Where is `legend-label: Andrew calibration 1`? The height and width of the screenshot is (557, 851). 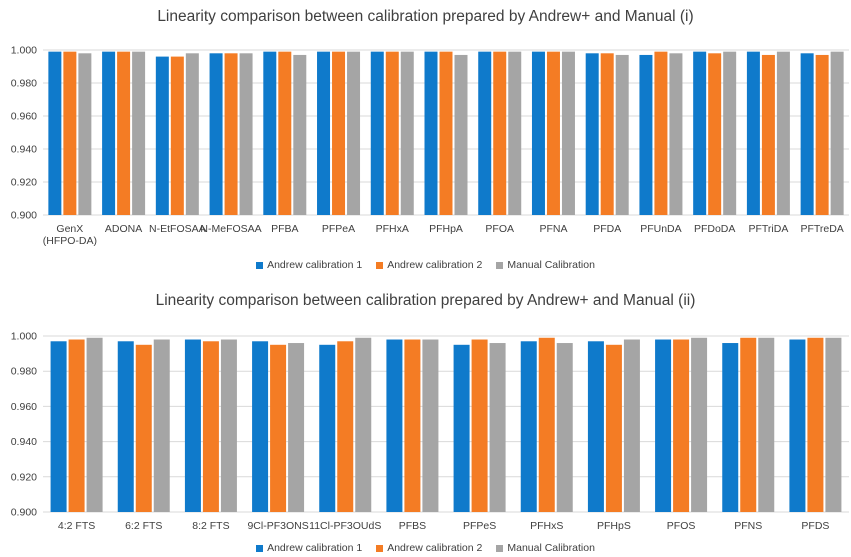 legend-label: Andrew calibration 1 is located at coordinates (315, 265).